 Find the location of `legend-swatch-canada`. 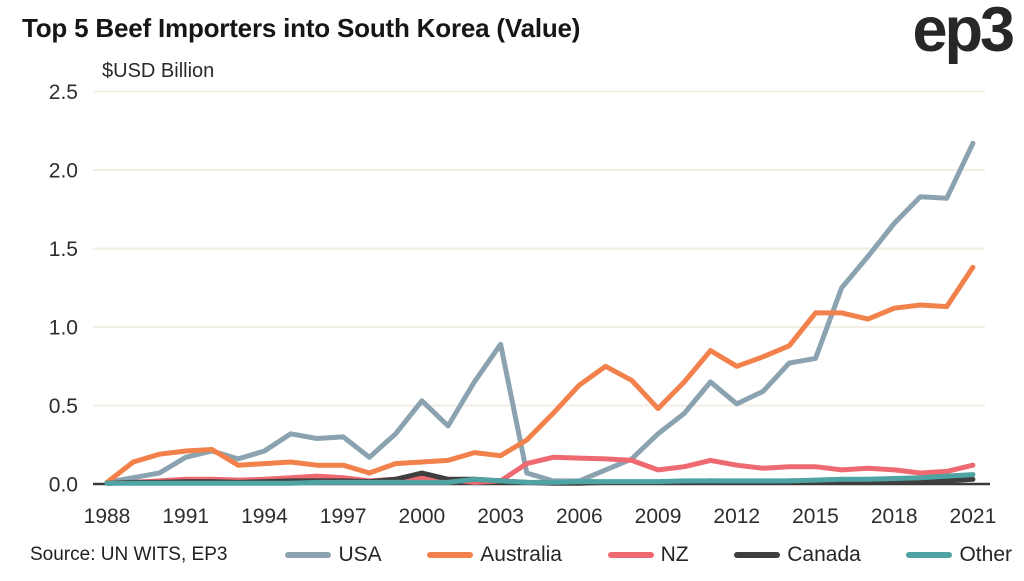

legend-swatch-canada is located at coordinates (757, 555).